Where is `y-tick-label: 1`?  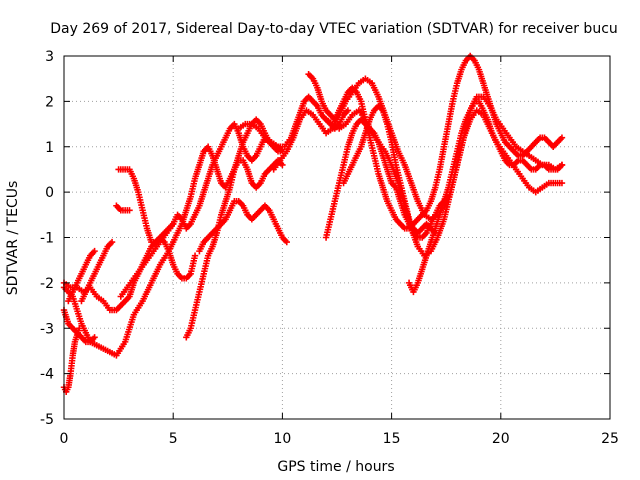 y-tick-label: 1 is located at coordinates (49, 148).